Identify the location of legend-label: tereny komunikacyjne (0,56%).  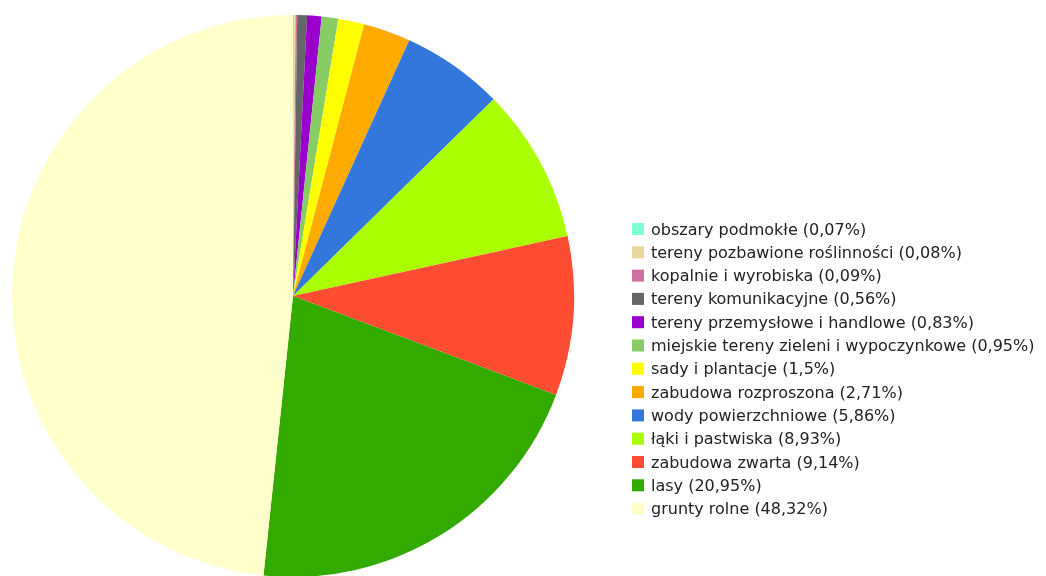
(774, 299).